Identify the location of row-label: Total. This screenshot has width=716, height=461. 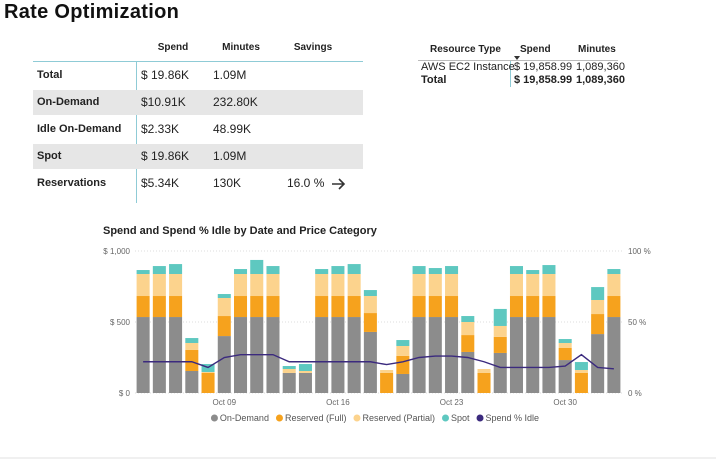
(434, 80).